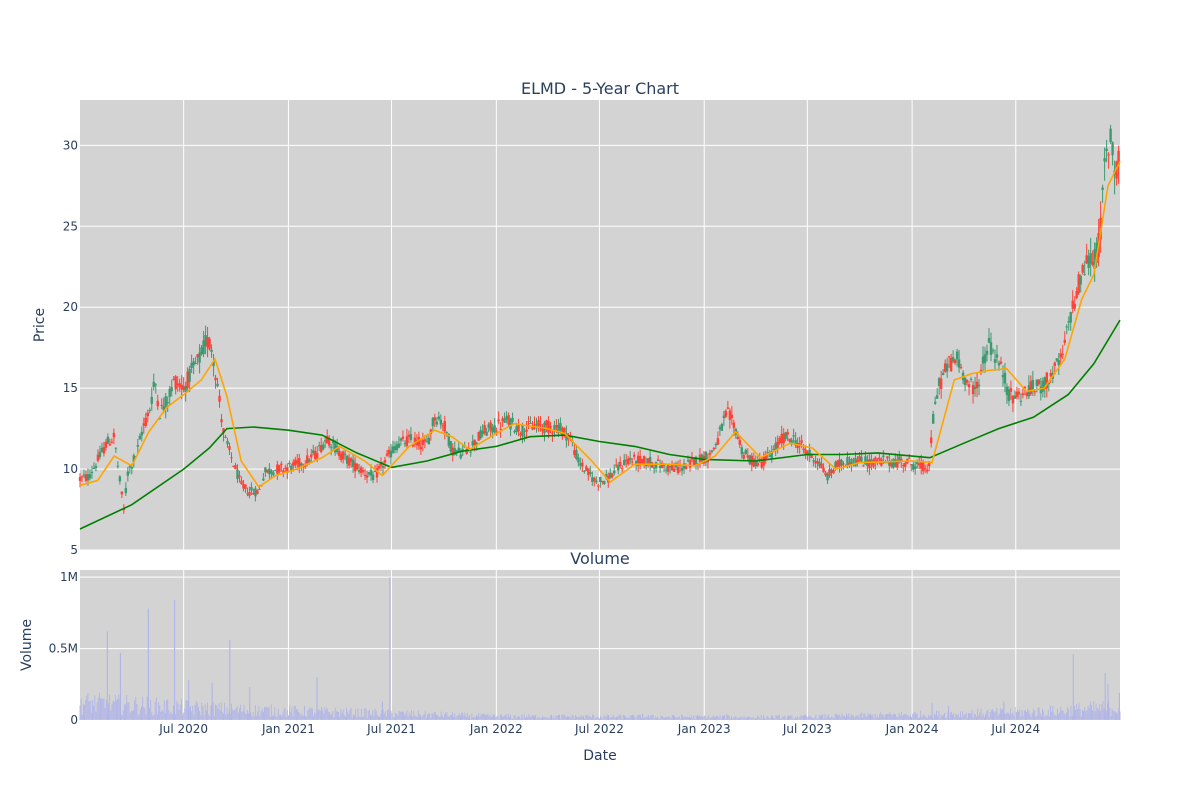 This screenshot has height=800, width=1200. Describe the element at coordinates (912, 729) in the screenshot. I see `x-tick-label: Jan 2024` at that location.